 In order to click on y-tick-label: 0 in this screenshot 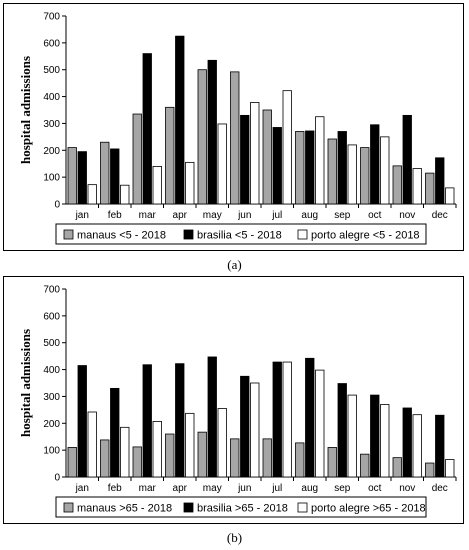, I will do `click(57, 205)`.